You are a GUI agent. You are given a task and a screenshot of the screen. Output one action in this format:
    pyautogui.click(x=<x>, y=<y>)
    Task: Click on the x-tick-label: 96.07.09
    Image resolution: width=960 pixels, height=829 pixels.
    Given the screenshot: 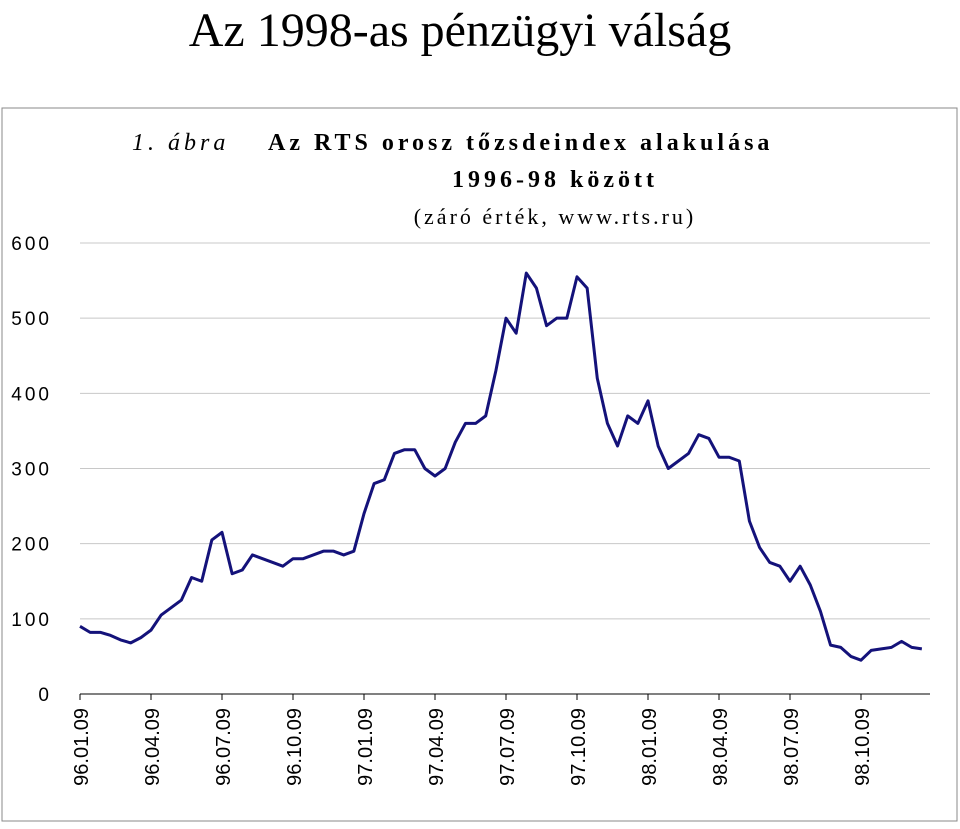 What is the action you would take?
    pyautogui.click(x=224, y=747)
    